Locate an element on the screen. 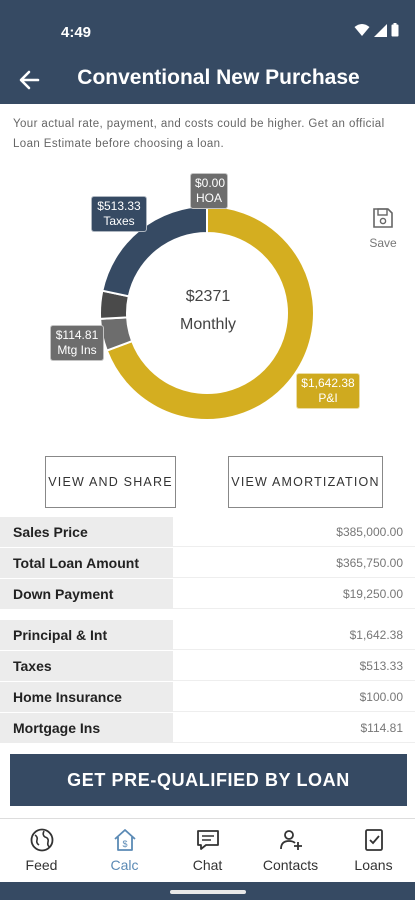  get-pre-qualified-button: GET PRE-QUALIFIED BY LOAN is located at coordinates (208, 780).